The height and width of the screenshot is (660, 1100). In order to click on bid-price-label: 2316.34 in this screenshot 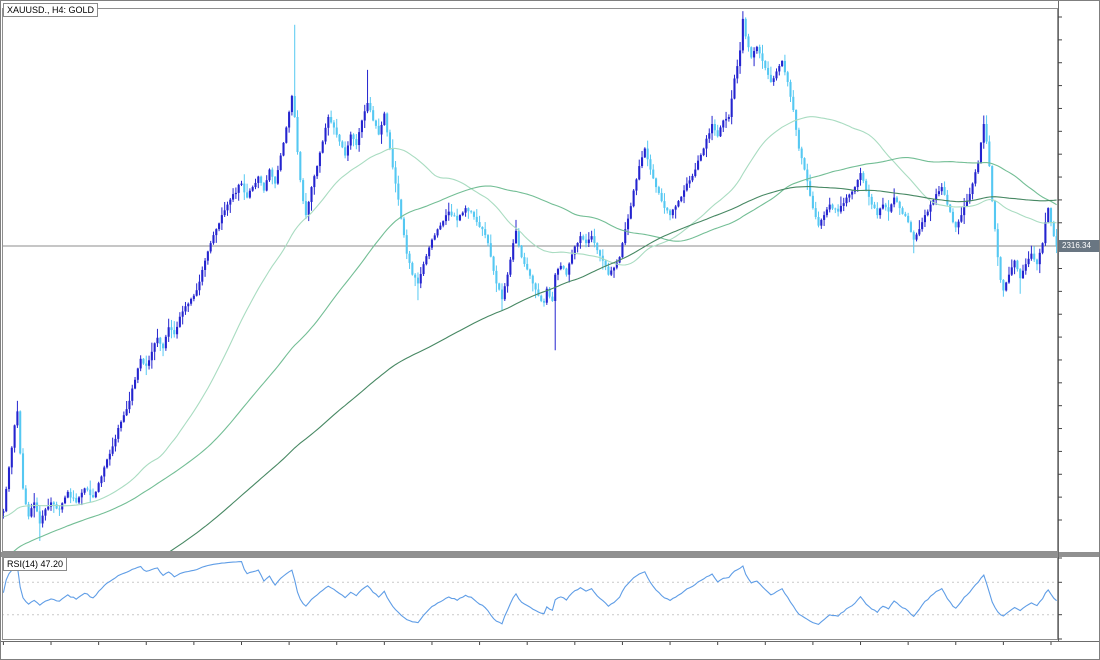, I will do `click(1079, 245)`.